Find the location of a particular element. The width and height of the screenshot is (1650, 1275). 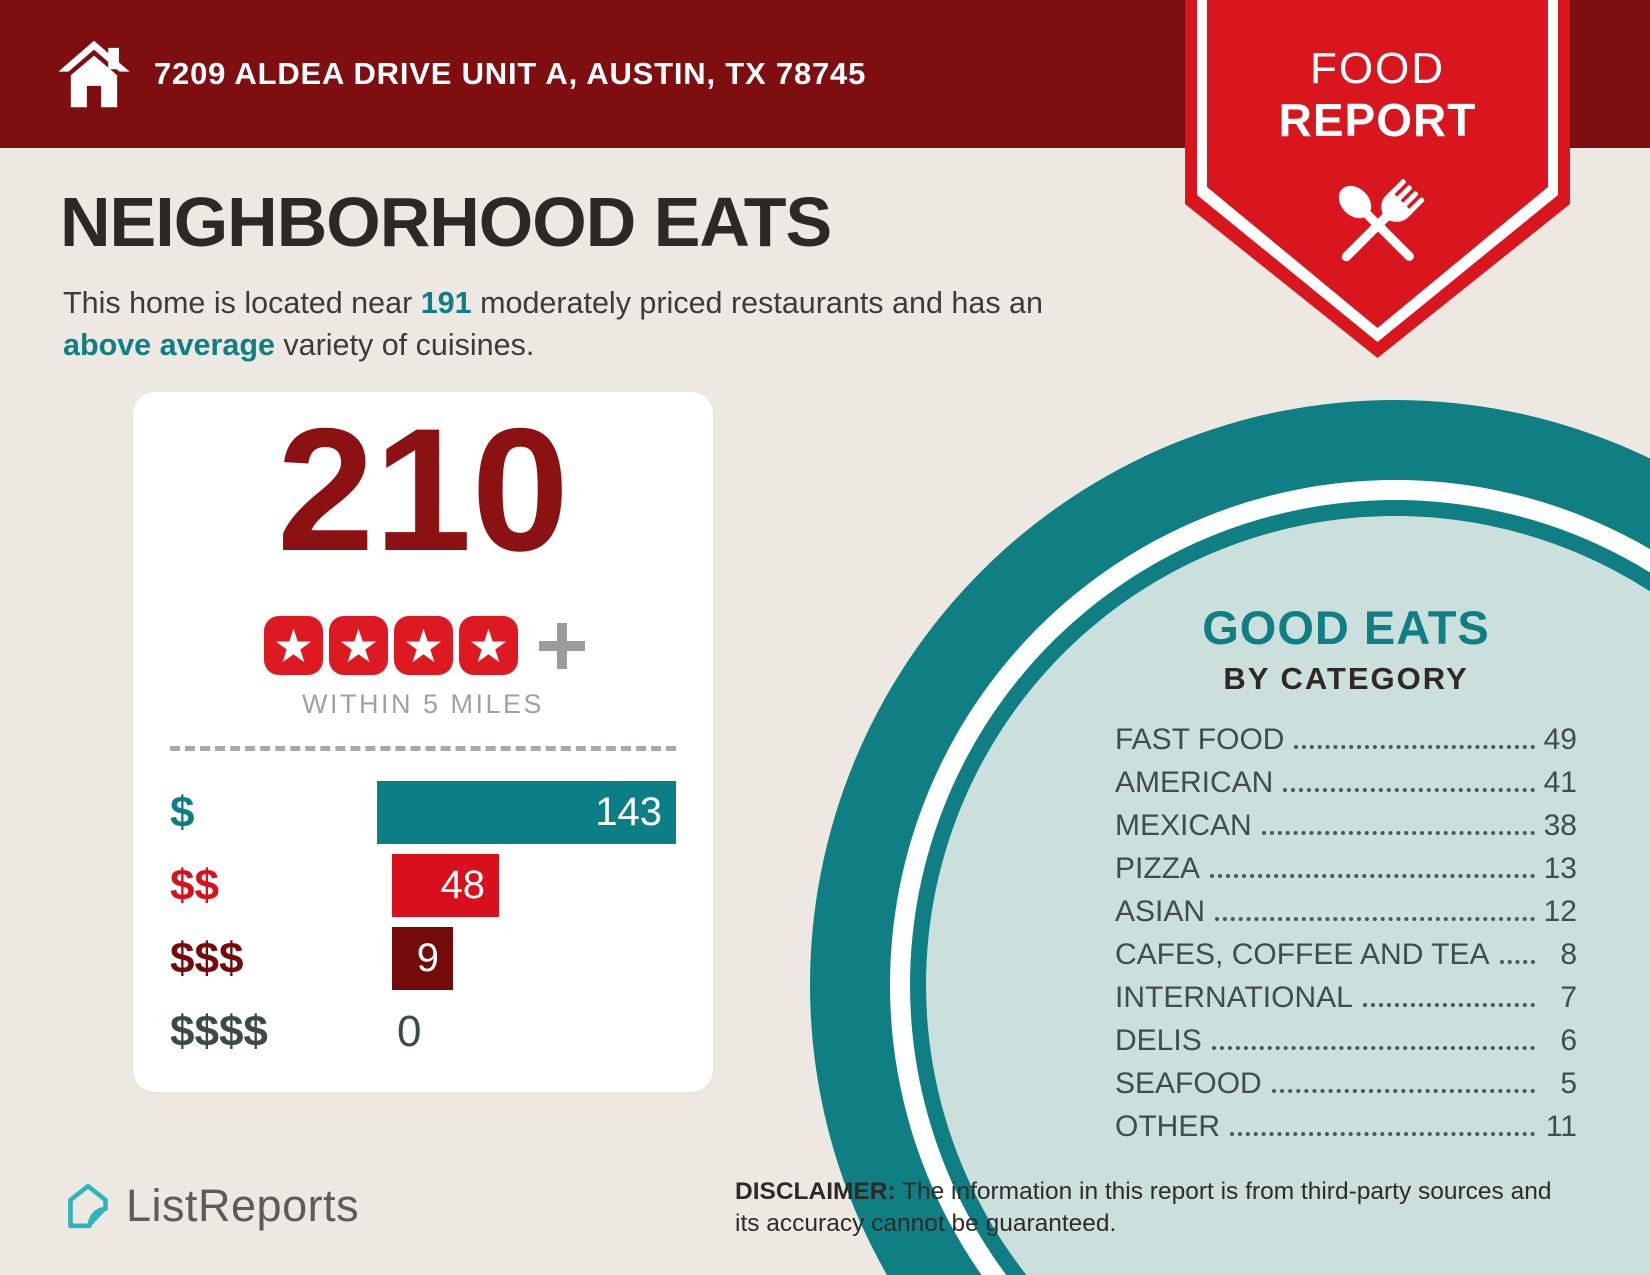

bar-price-1: 143 is located at coordinates (526, 812).